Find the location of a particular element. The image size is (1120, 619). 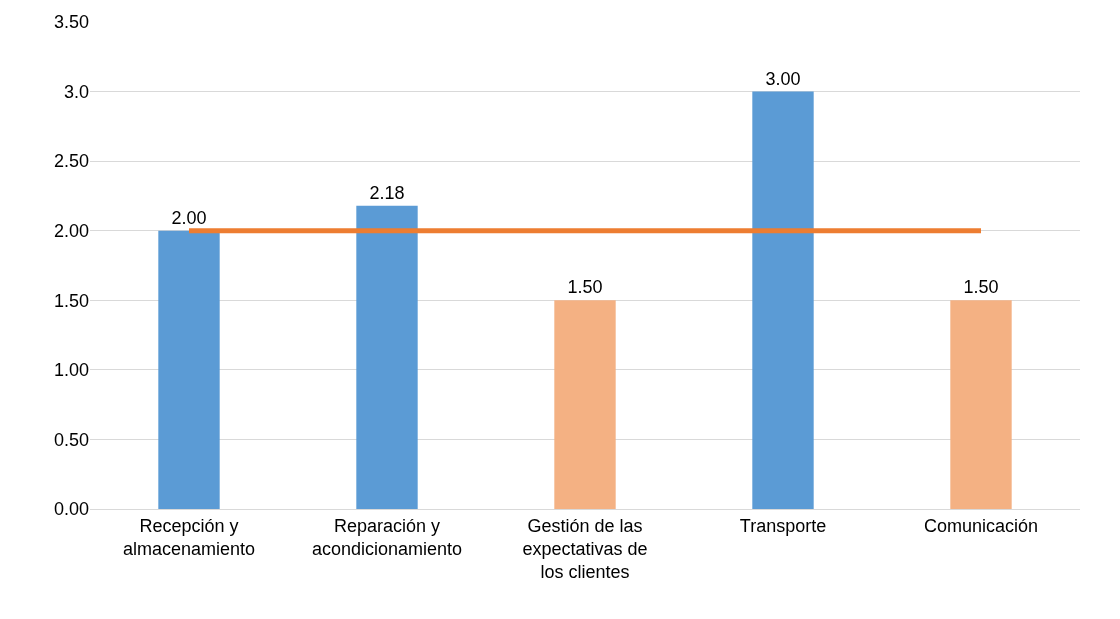

y-tick-label: 2.50 is located at coordinates (71, 161).